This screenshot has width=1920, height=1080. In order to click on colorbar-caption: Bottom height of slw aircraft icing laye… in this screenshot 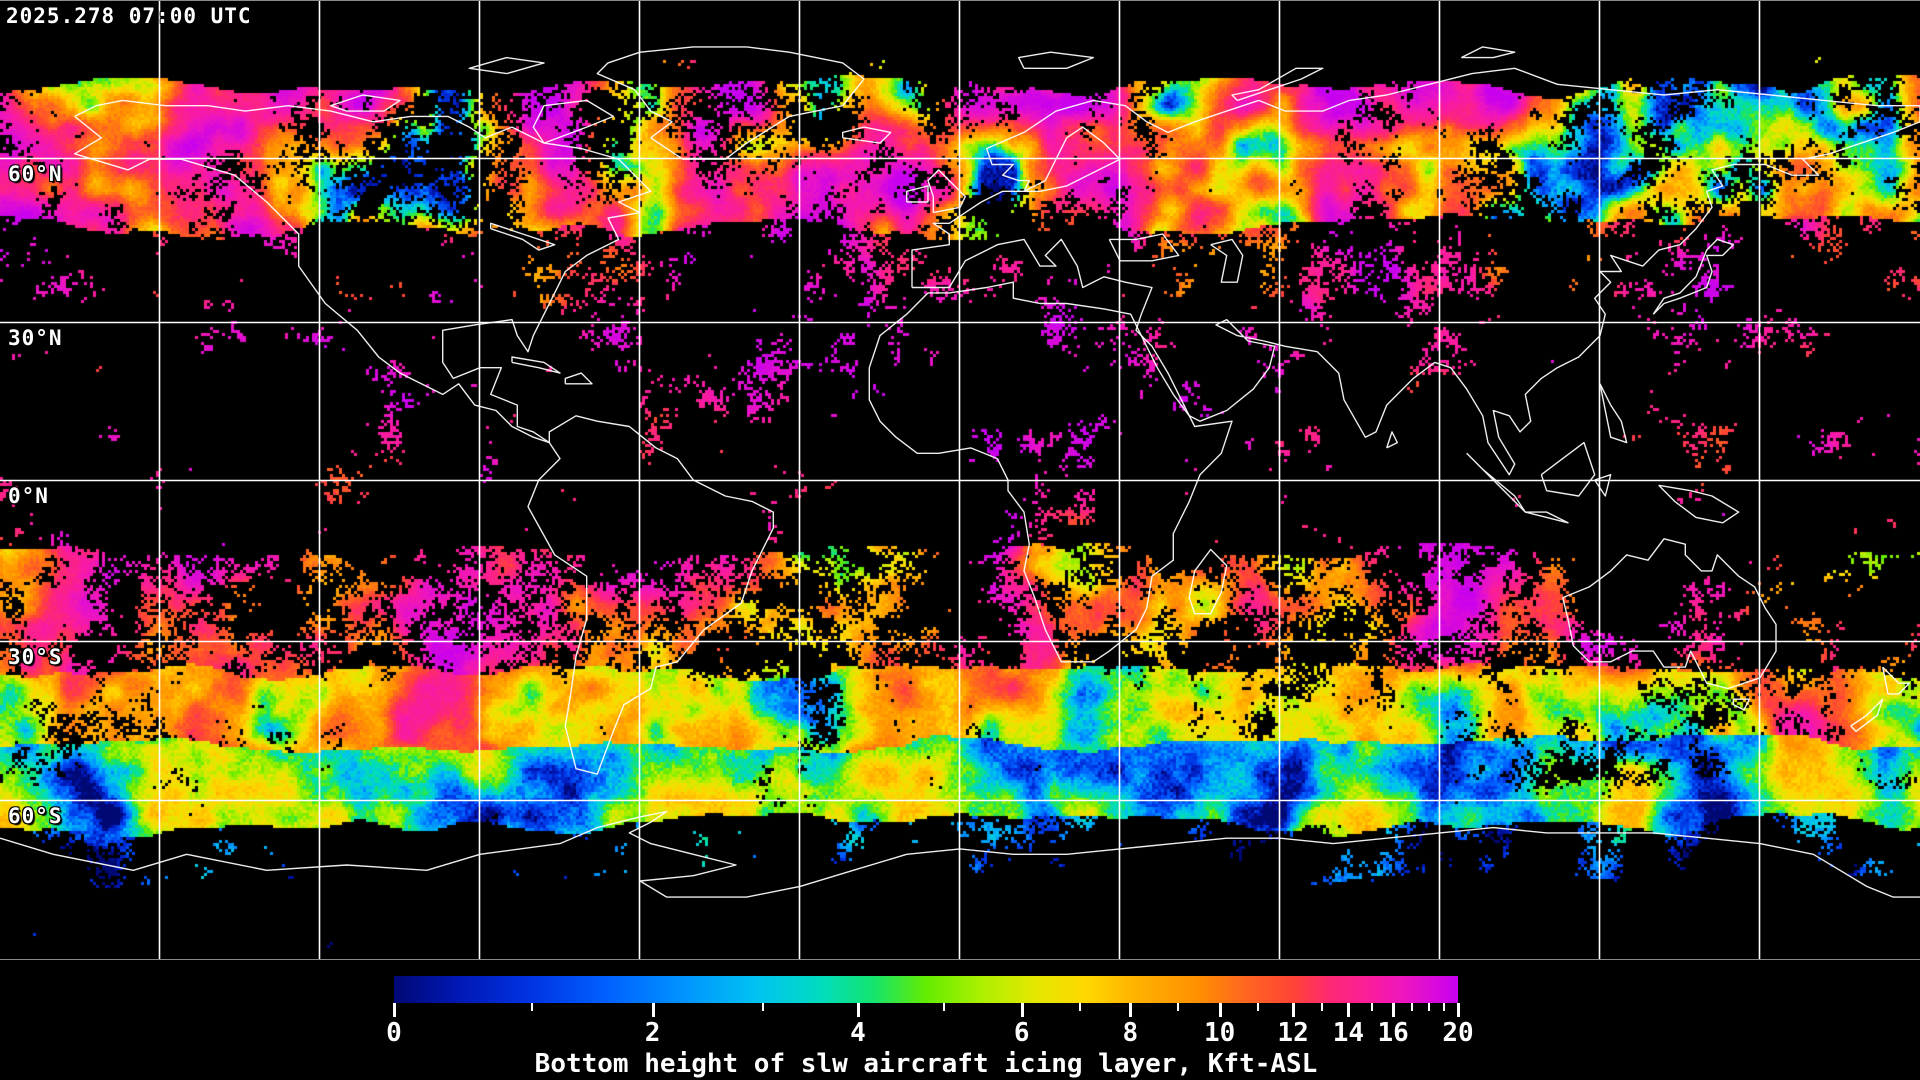, I will do `click(926, 1064)`.